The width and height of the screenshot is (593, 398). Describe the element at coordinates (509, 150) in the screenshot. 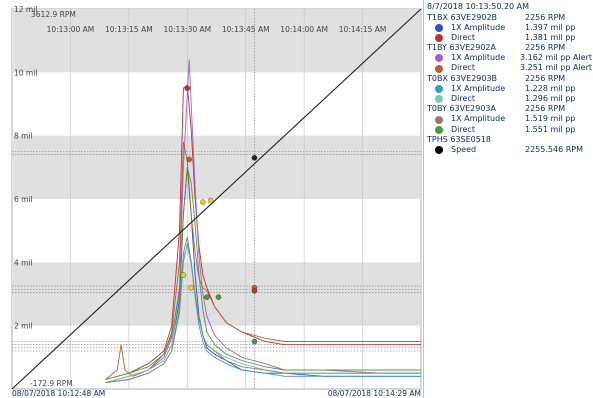

I see `legend-row: Speed 2255.546 RPM` at that location.